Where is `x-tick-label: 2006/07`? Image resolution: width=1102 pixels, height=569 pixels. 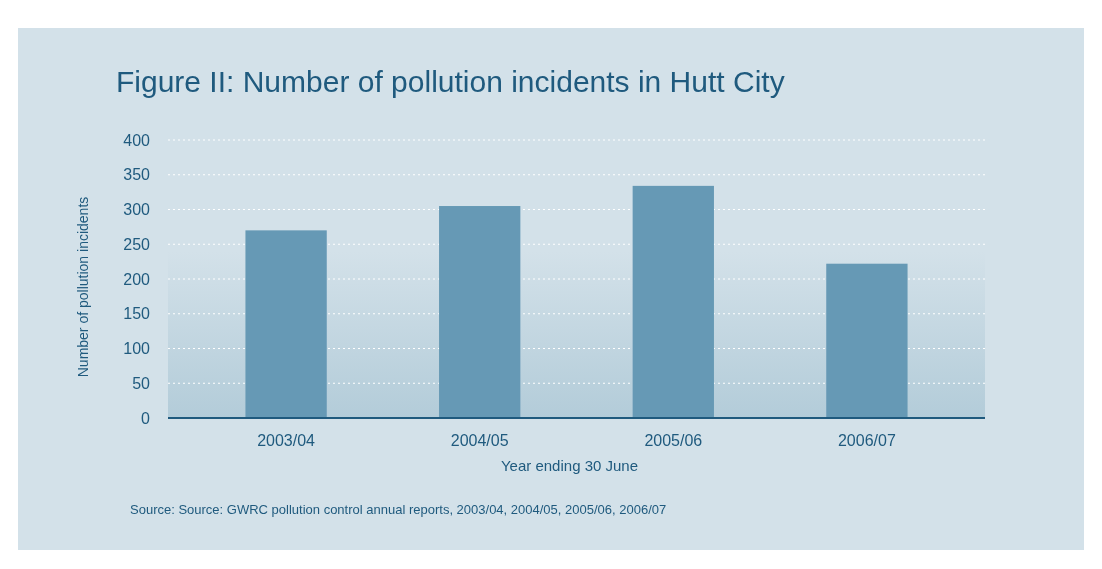
x-tick-label: 2006/07 is located at coordinates (866, 440).